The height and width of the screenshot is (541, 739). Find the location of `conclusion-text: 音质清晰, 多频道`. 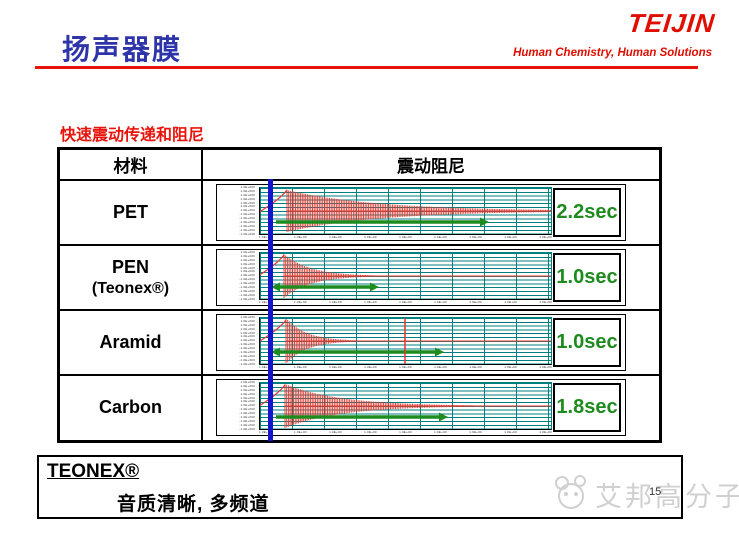

conclusion-text: 音质清晰, 多频道 is located at coordinates (193, 504).